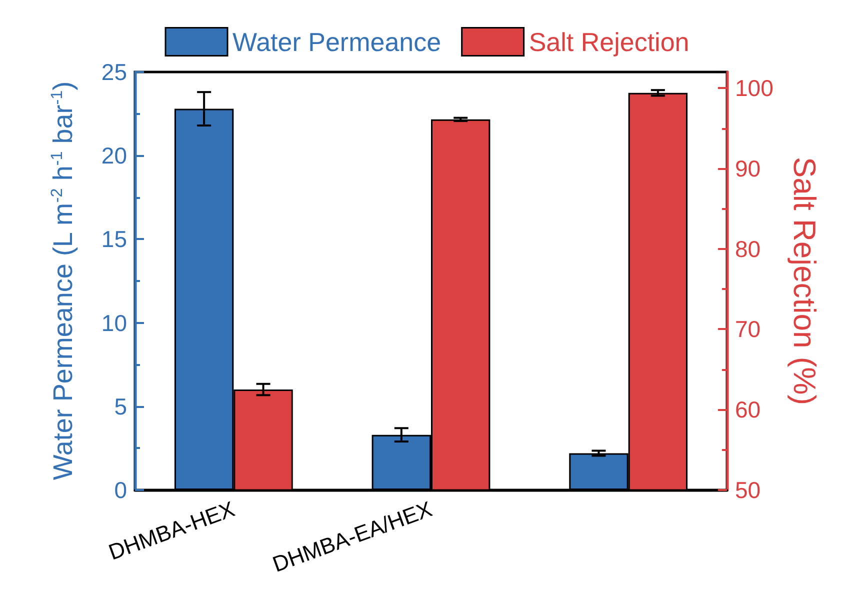  Describe the element at coordinates (748, 490) in the screenshot. I see `y2-tick-label: 50` at that location.